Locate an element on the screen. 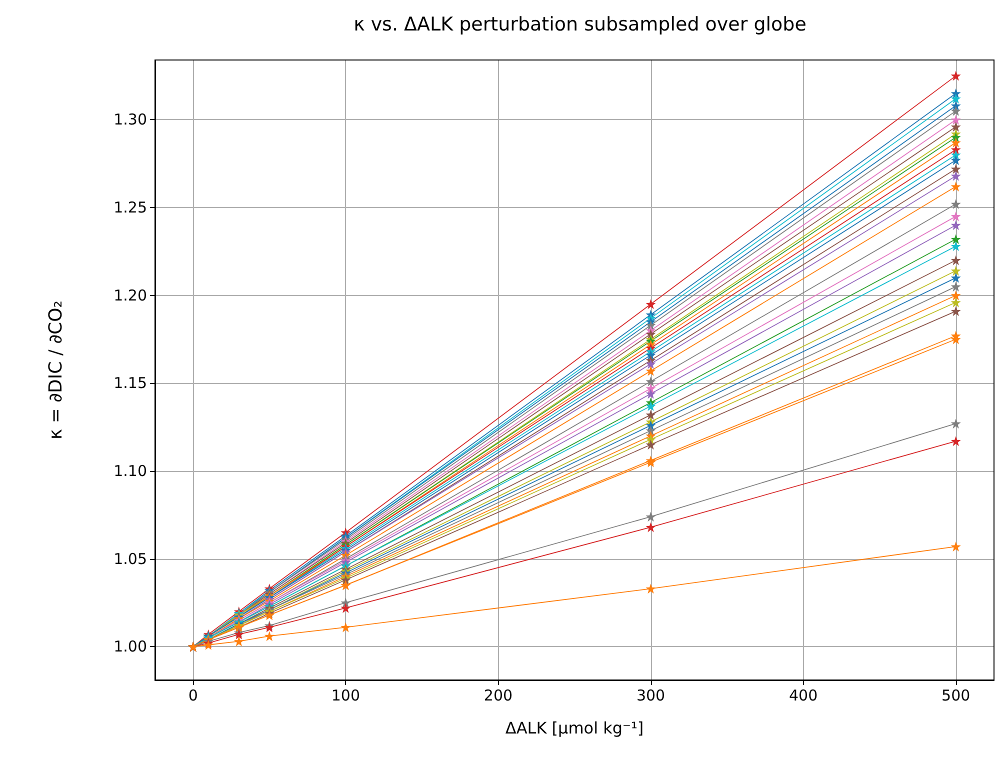 The width and height of the screenshot is (996, 761). chart-title: κ vs. ΔALK perturbation subsampled over globe is located at coordinates (580, 25).